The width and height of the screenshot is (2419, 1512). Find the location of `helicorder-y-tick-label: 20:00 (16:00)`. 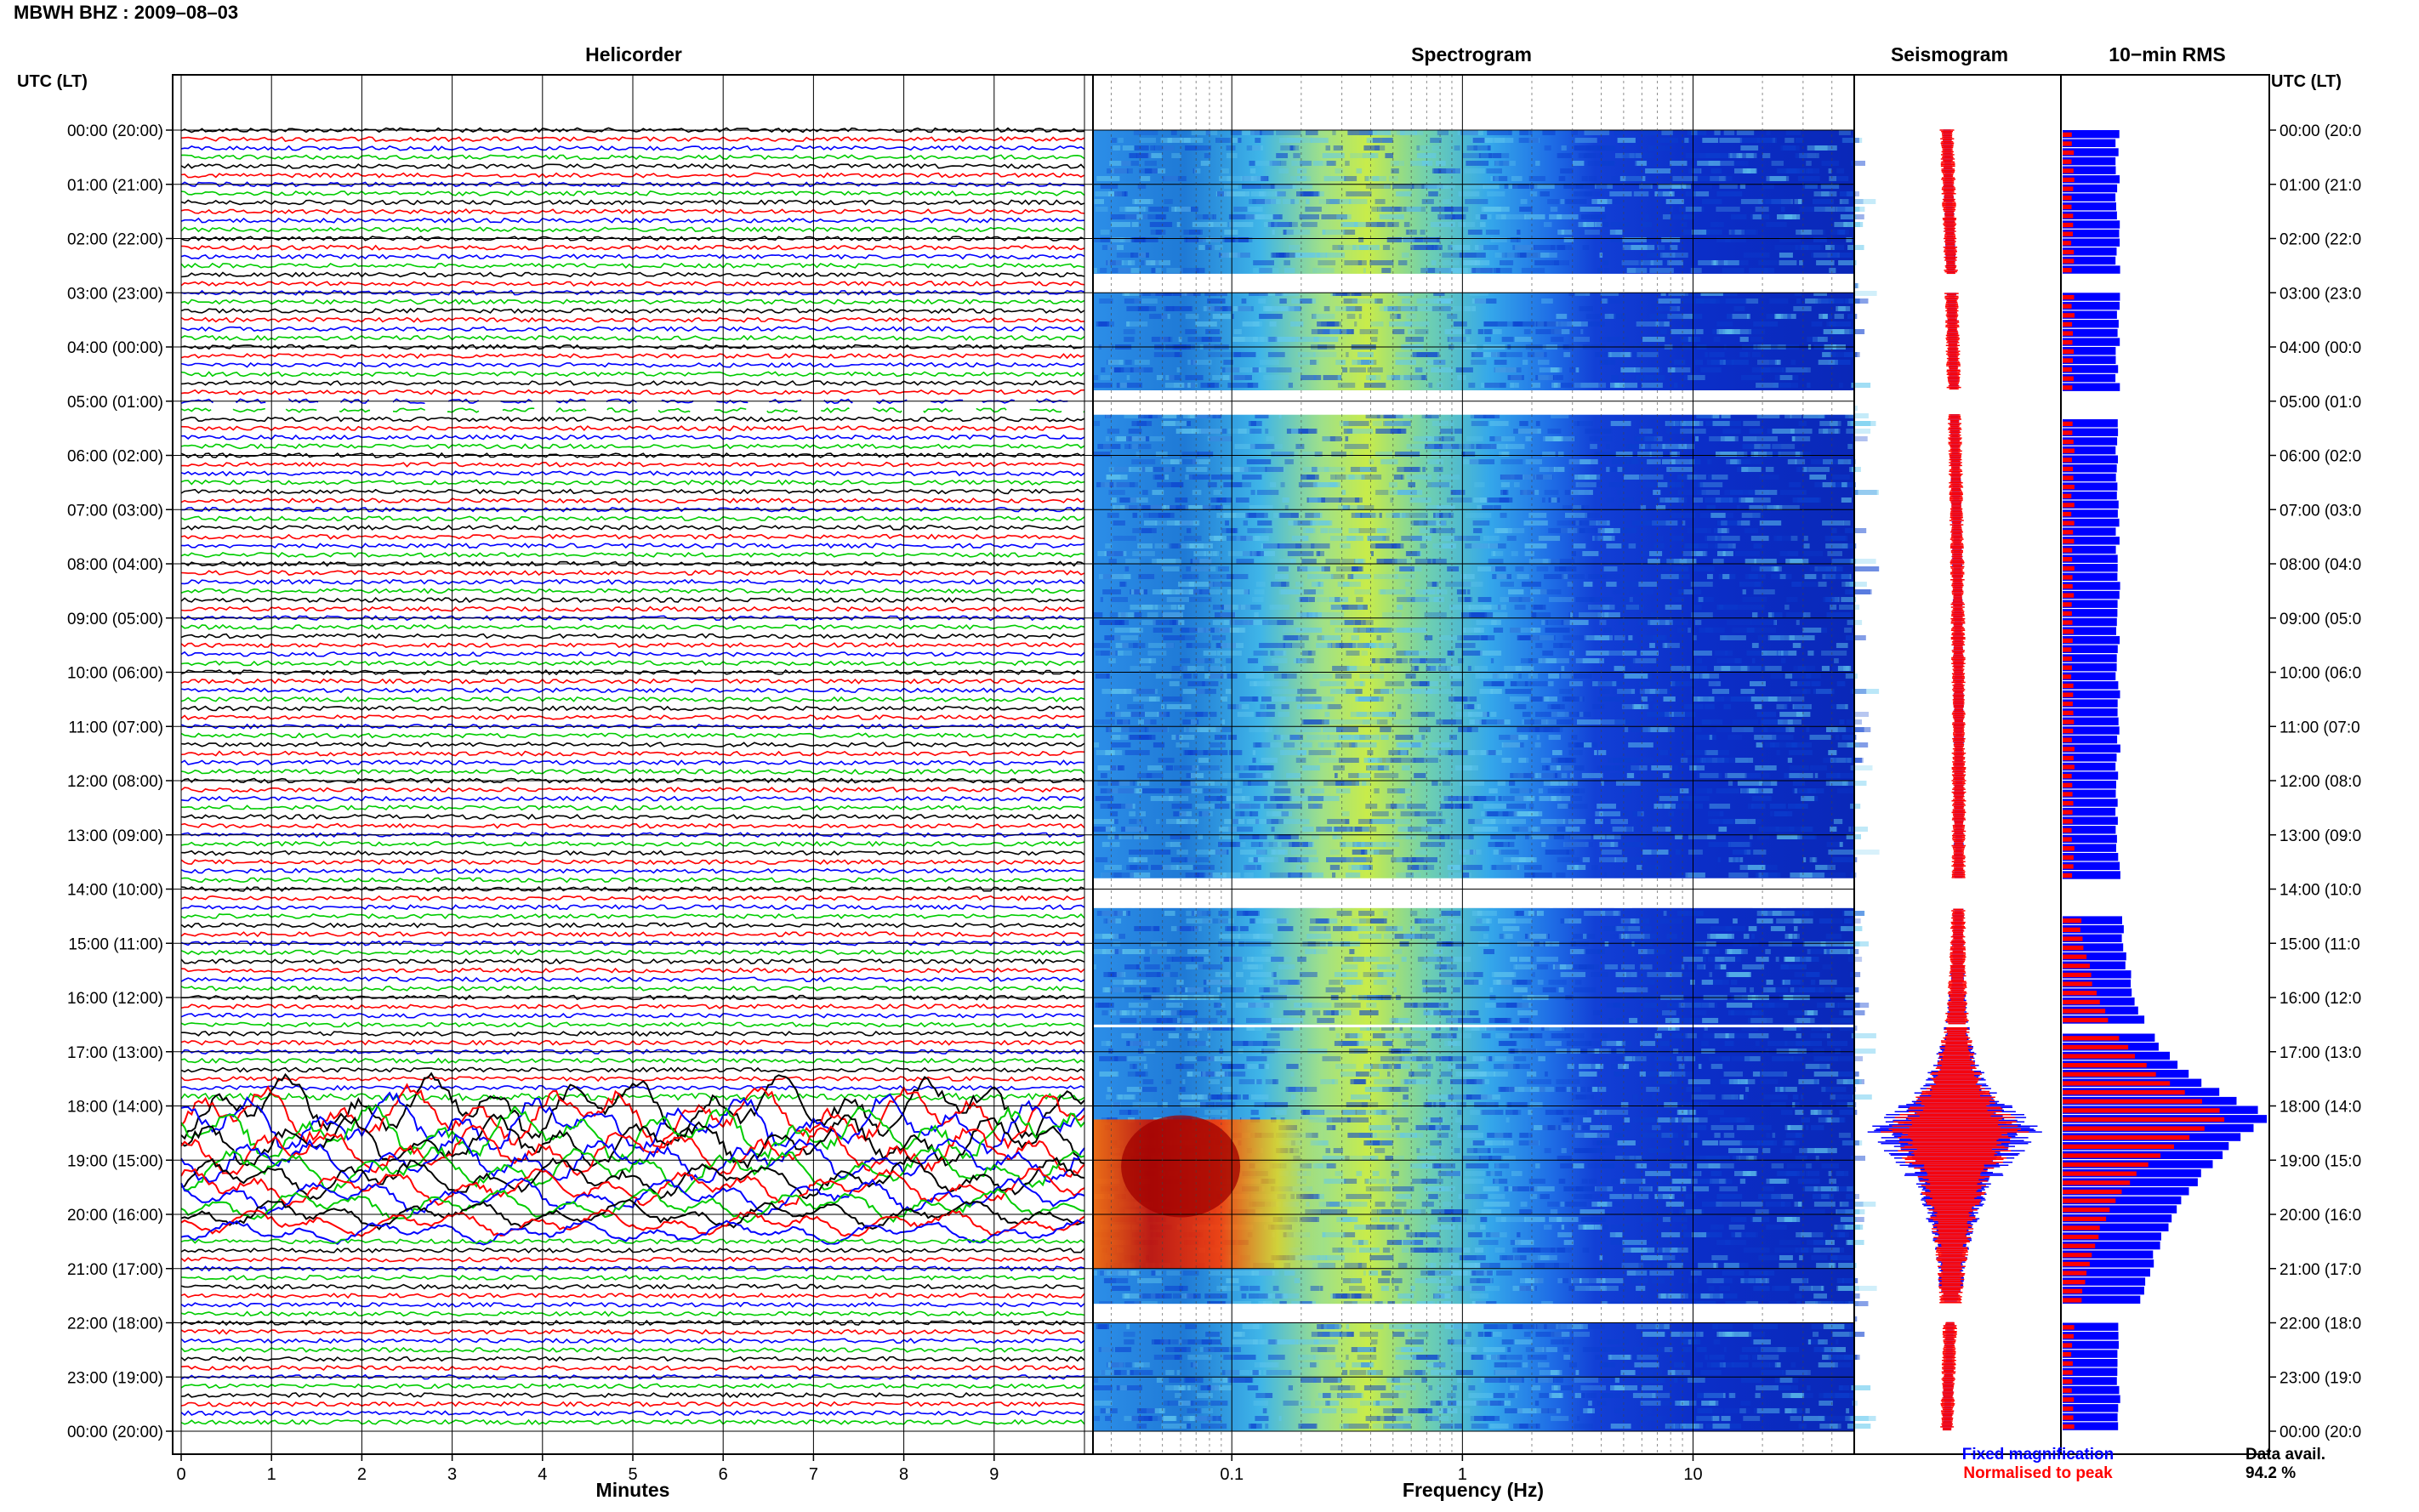

helicorder-y-tick-label: 20:00 (16:00) is located at coordinates (115, 1216).